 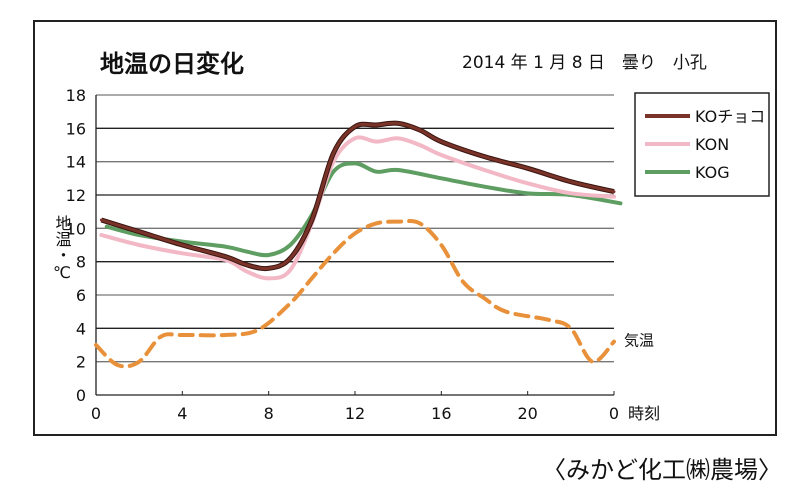 What do you see at coordinates (81, 262) in the screenshot?
I see `y-tick-label: 8` at bounding box center [81, 262].